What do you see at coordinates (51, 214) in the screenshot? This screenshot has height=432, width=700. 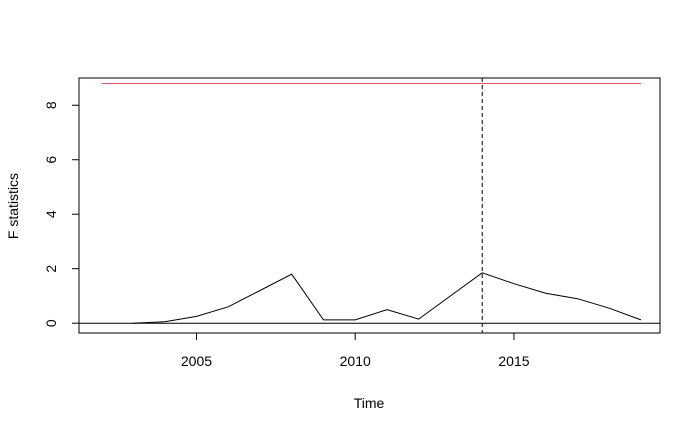 I see `y-tick-label-4: 4` at bounding box center [51, 214].